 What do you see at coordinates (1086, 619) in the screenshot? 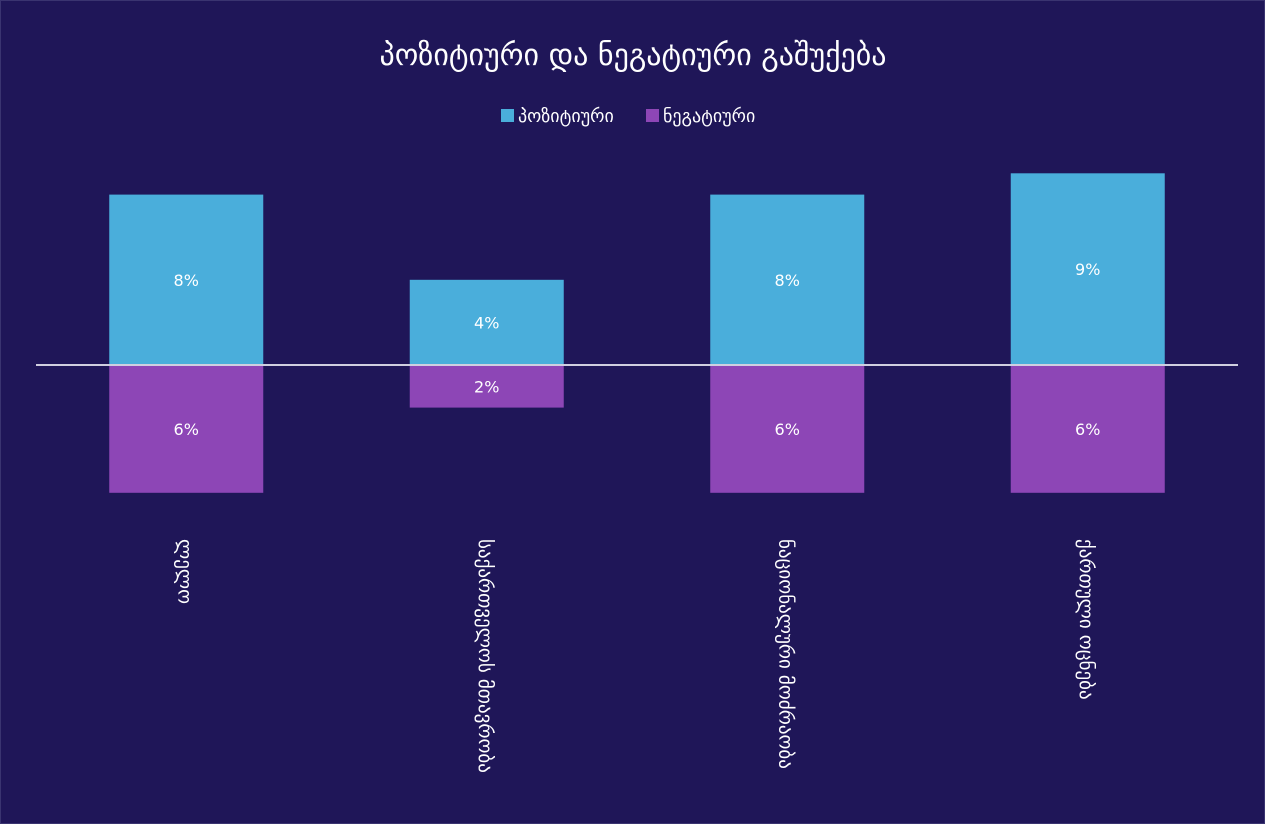
I see `category-label-3: ქართული ოცნება` at bounding box center [1086, 619].